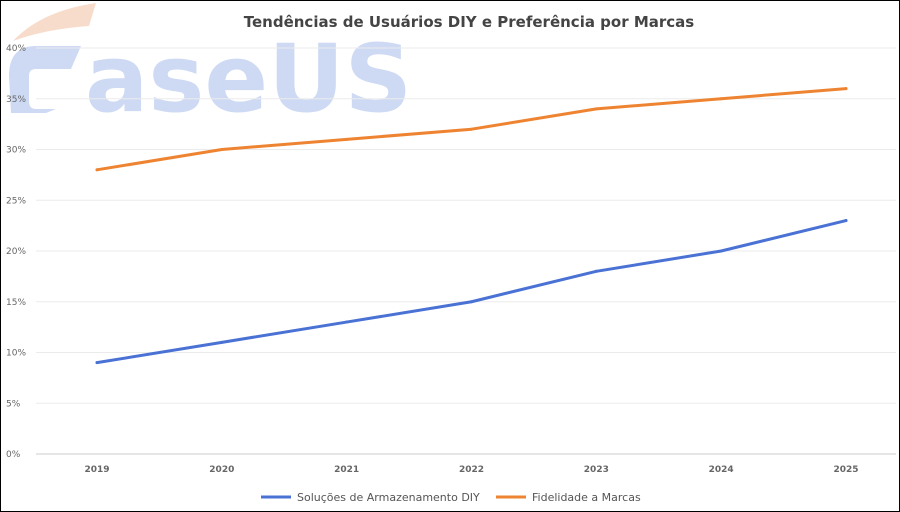  I want to click on x-tick-label: 2025, so click(845, 470).